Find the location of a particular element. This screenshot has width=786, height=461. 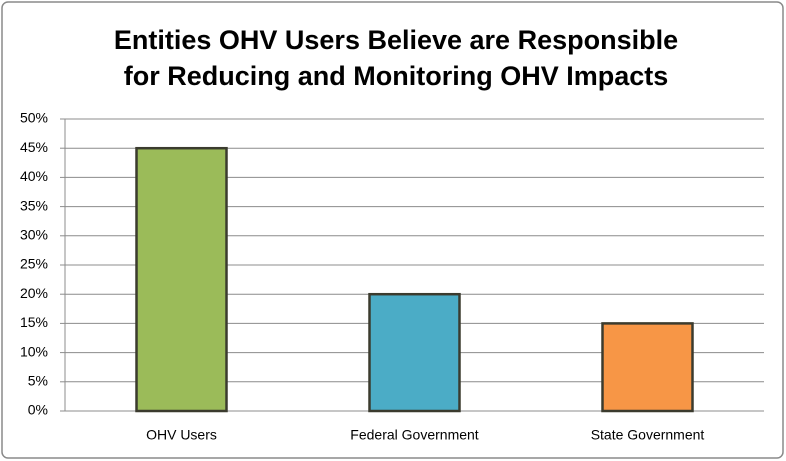

x-tick-label: State Government is located at coordinates (648, 435).